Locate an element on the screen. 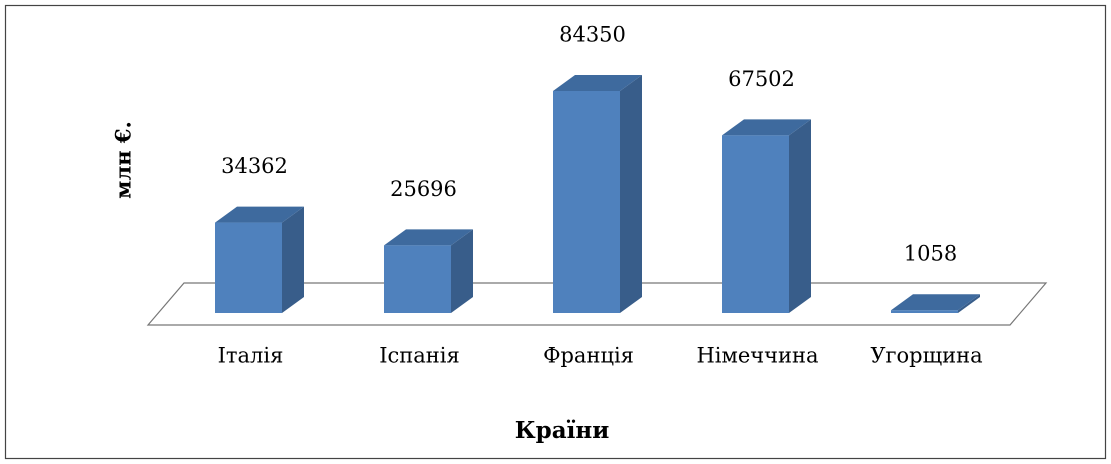 The height and width of the screenshot is (464, 1111). floor is located at coordinates (597, 304).